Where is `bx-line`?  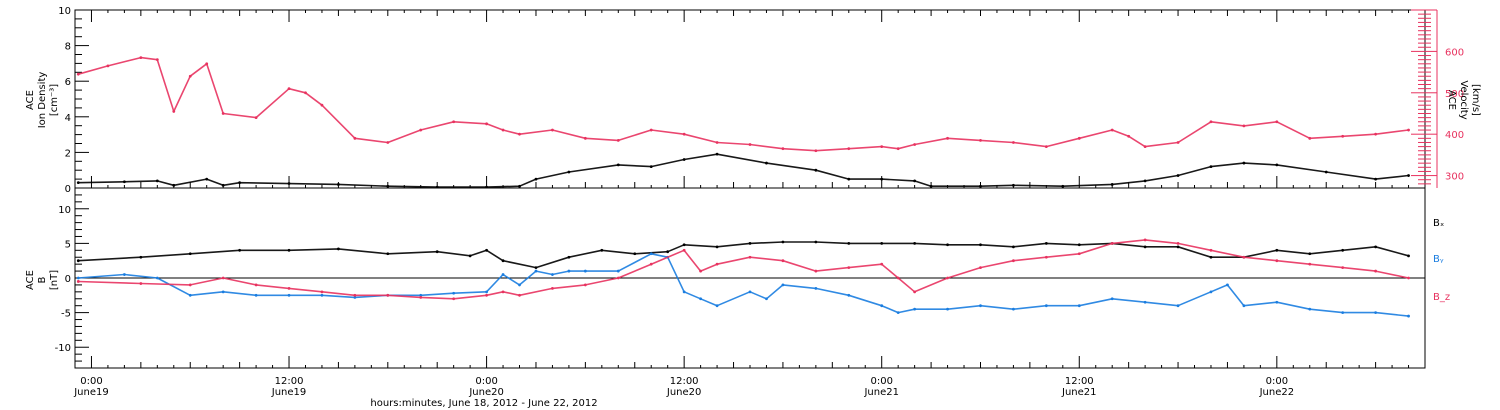
bx-line is located at coordinates (743, 255).